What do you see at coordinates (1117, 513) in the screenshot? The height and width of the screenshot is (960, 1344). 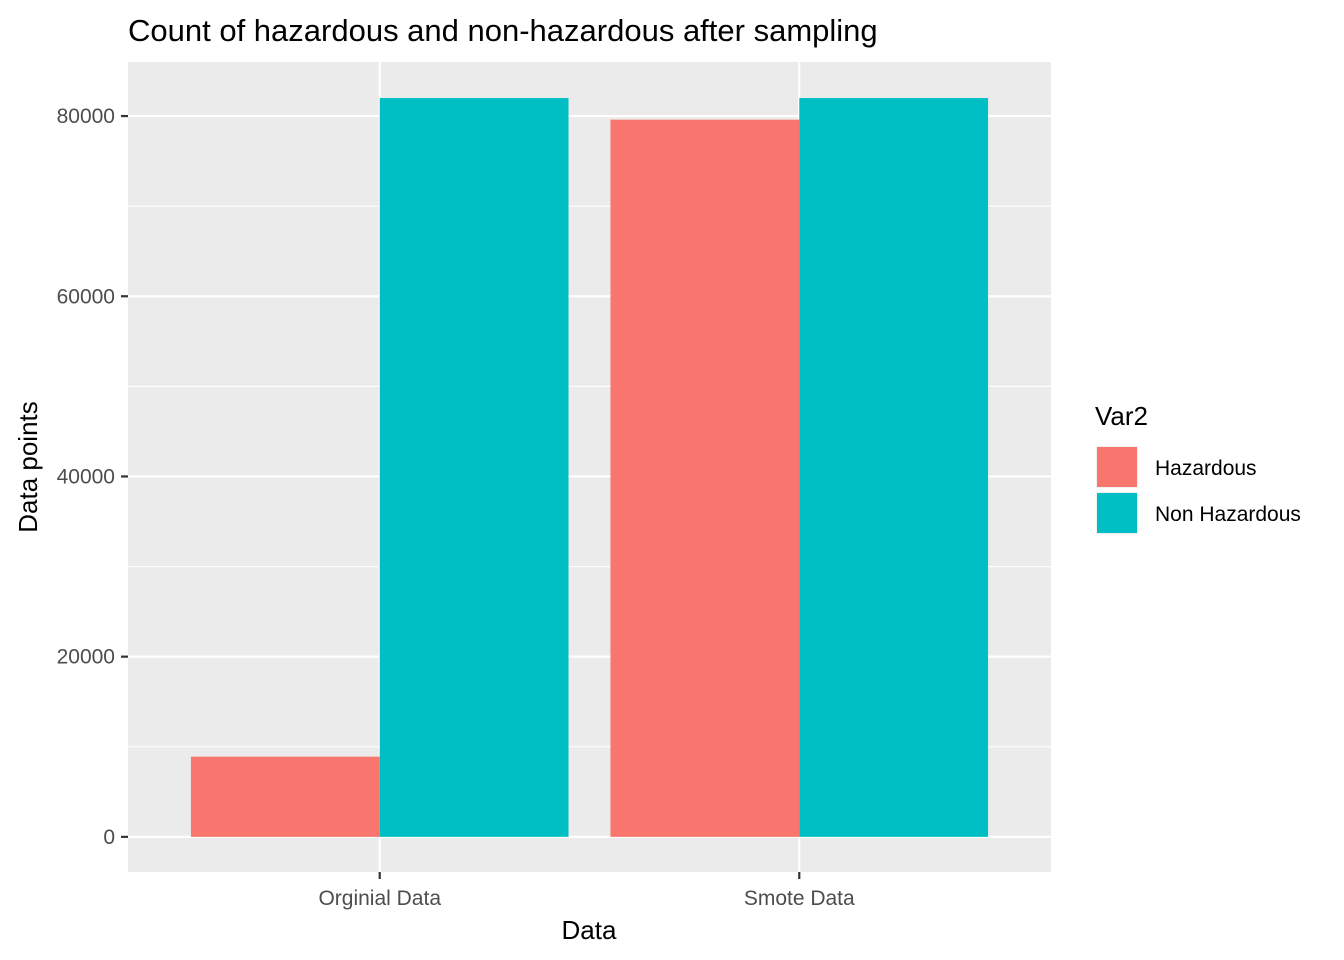 I see `legend-swatch-non-hazardous` at bounding box center [1117, 513].